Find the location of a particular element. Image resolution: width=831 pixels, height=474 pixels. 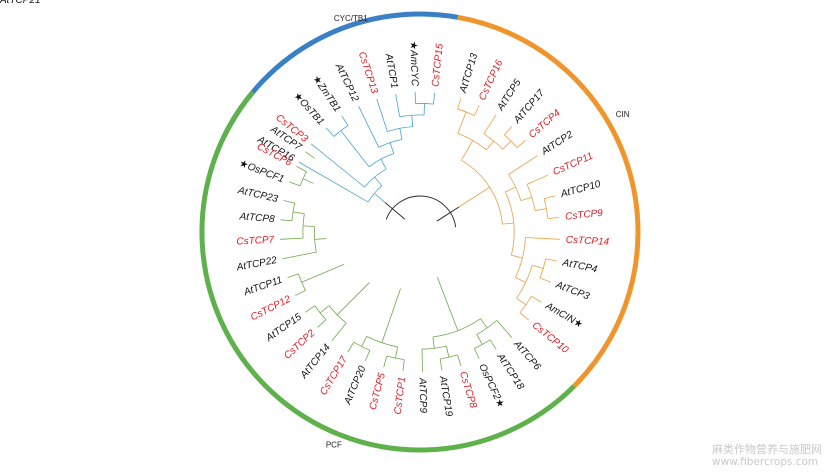

leaf-label-cstcp13: CsTCP13 is located at coordinates (368, 72).